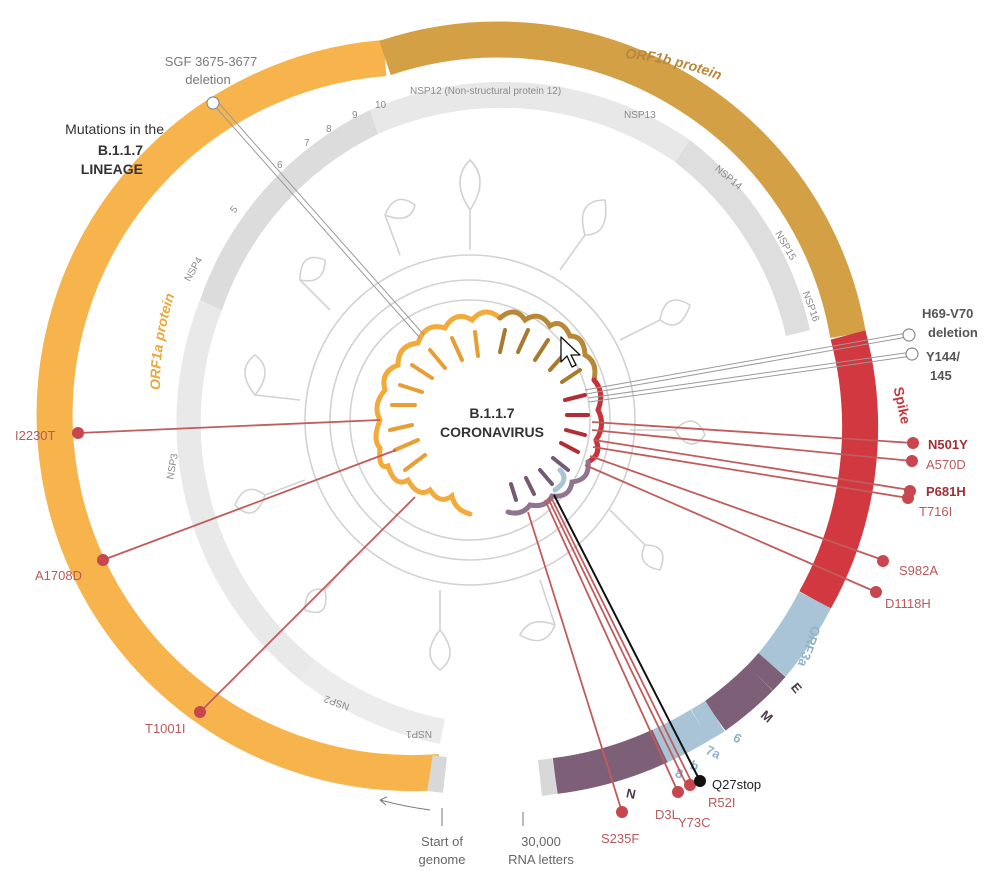 This screenshot has height=871, width=1000. What do you see at coordinates (234, 210) in the screenshot?
I see `nsp5-label: 5` at bounding box center [234, 210].